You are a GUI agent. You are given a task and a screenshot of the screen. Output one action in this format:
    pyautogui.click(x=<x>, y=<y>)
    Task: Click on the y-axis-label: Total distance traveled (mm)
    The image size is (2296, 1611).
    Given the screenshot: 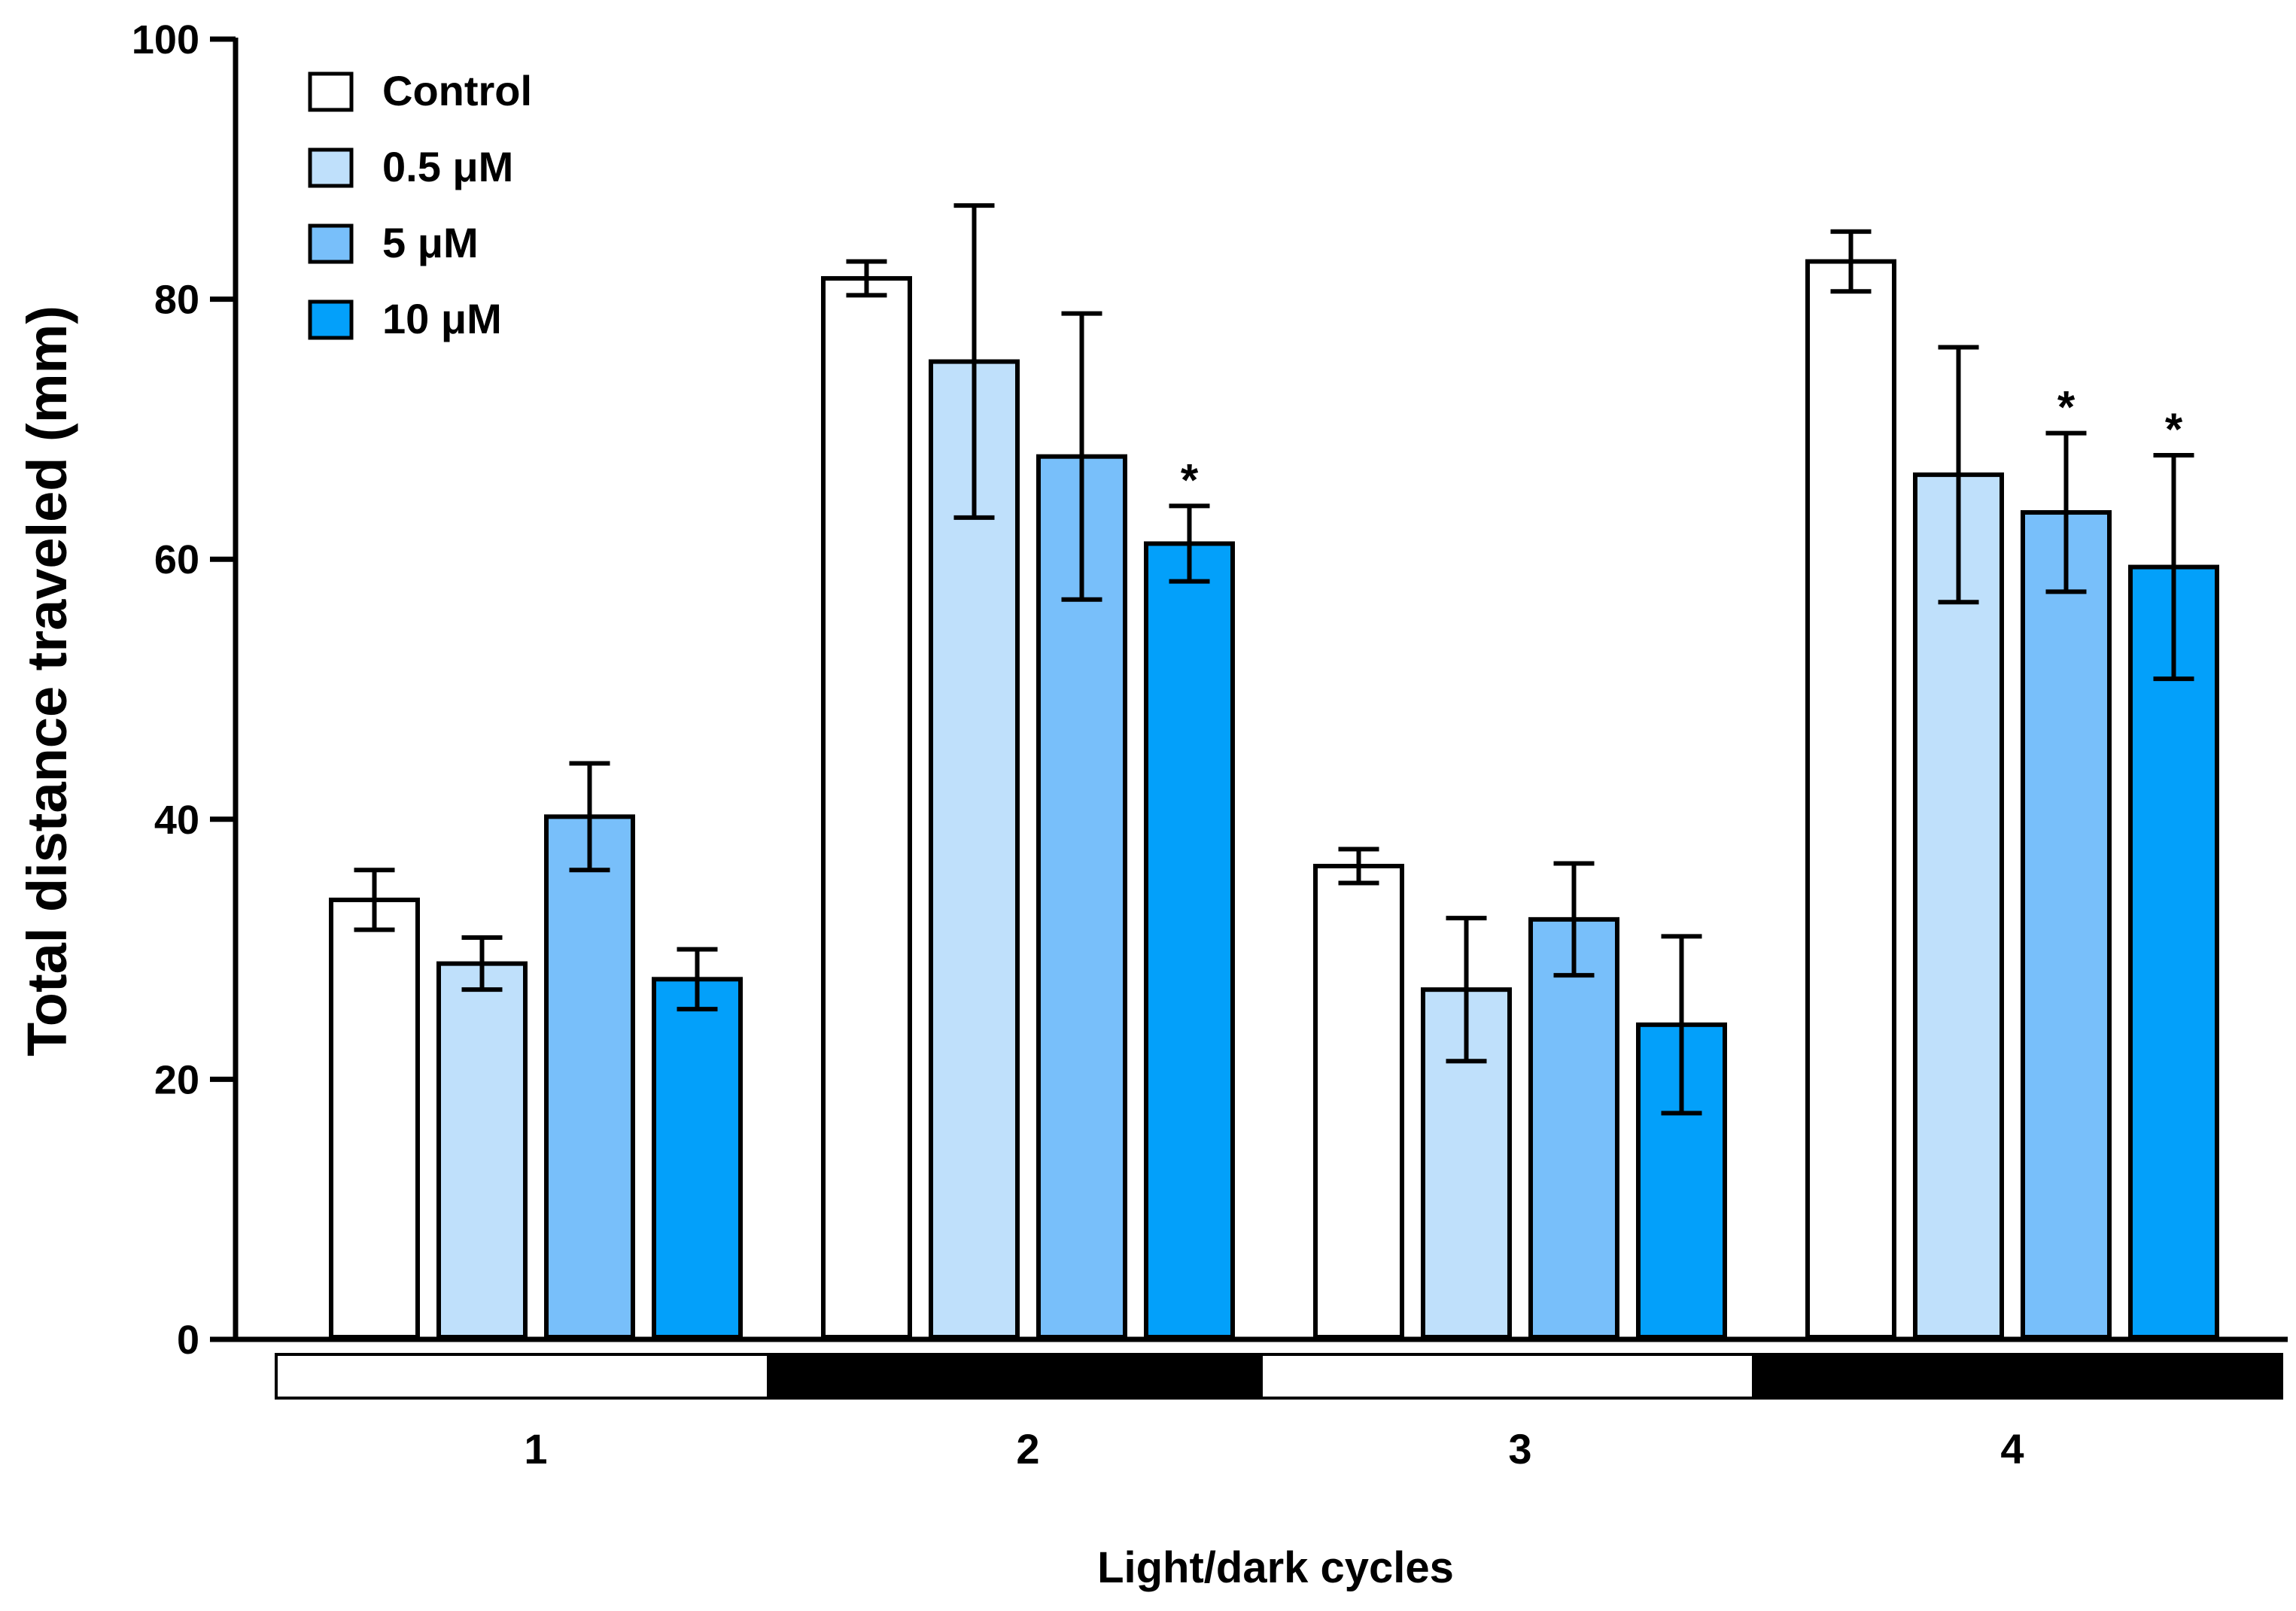 What is the action you would take?
    pyautogui.click(x=47, y=680)
    